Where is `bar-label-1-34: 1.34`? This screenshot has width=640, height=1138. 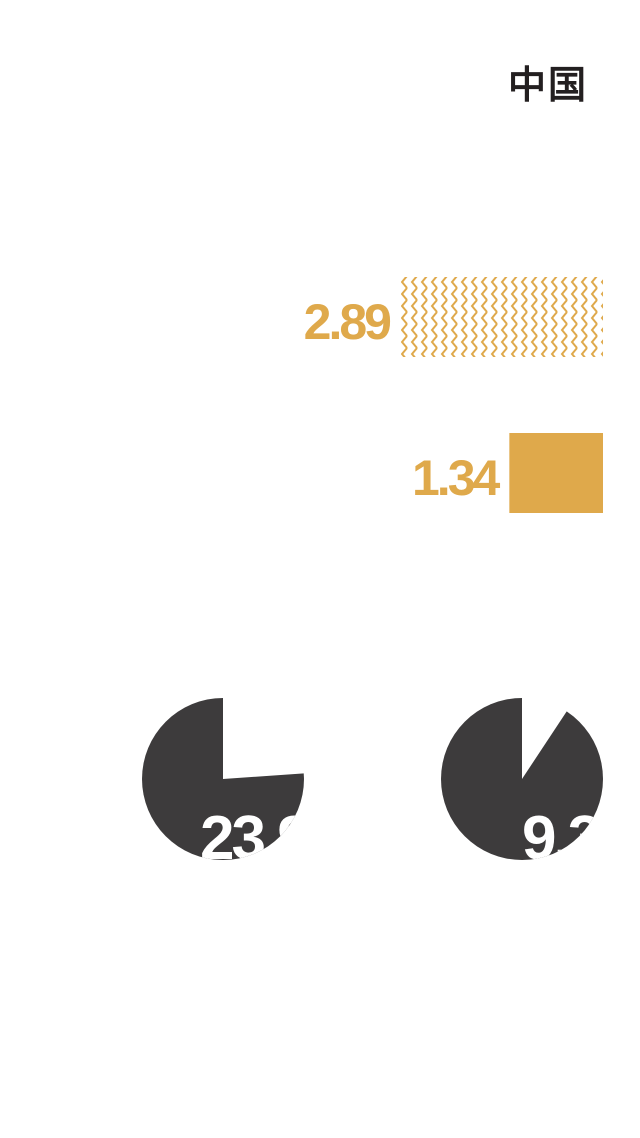
bar-label-1-34: 1.34 is located at coordinates (456, 478).